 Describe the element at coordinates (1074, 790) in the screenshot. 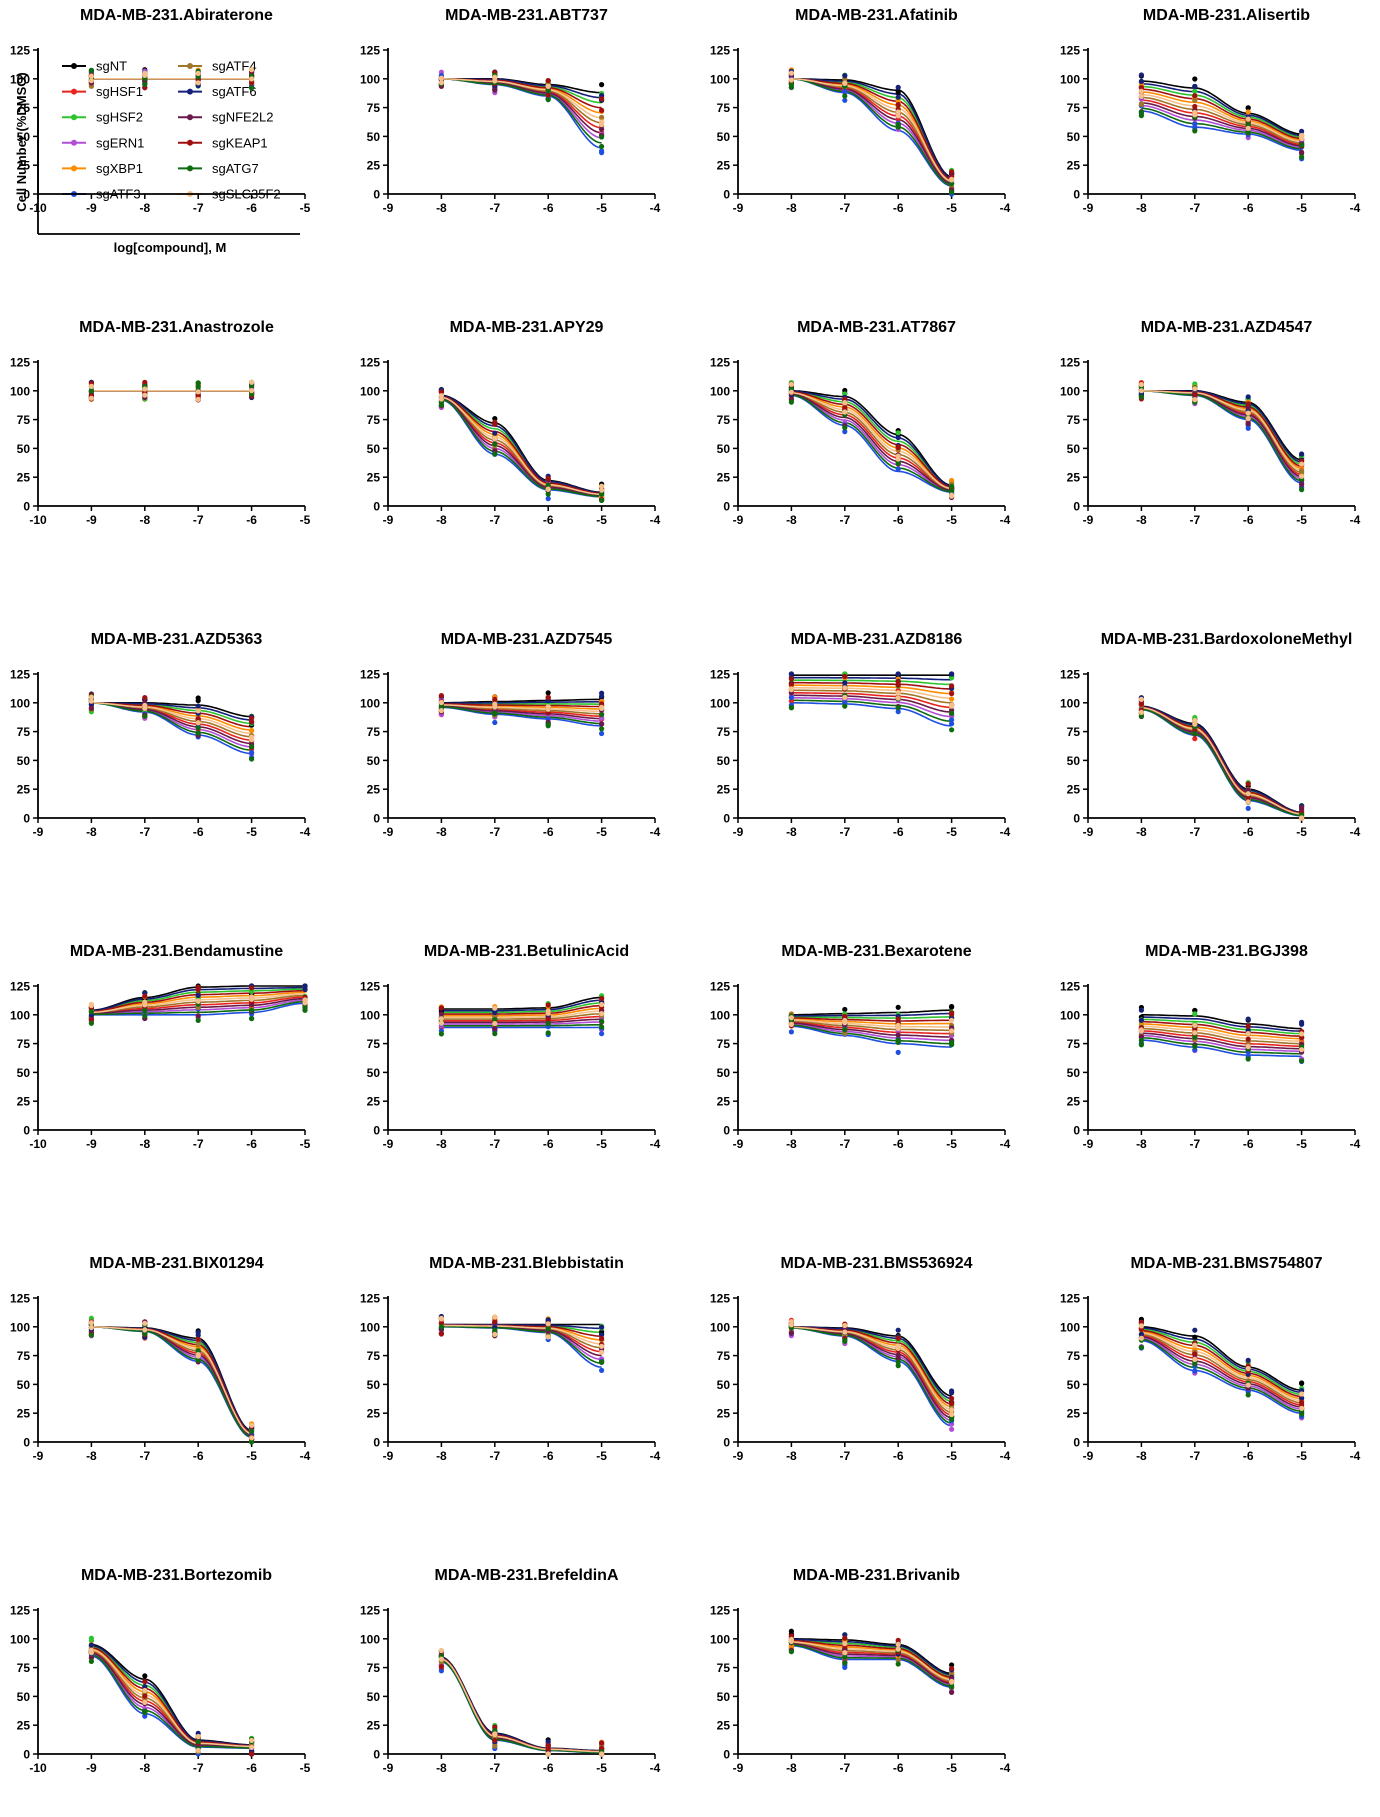

I see `y-tick-label: 25` at that location.